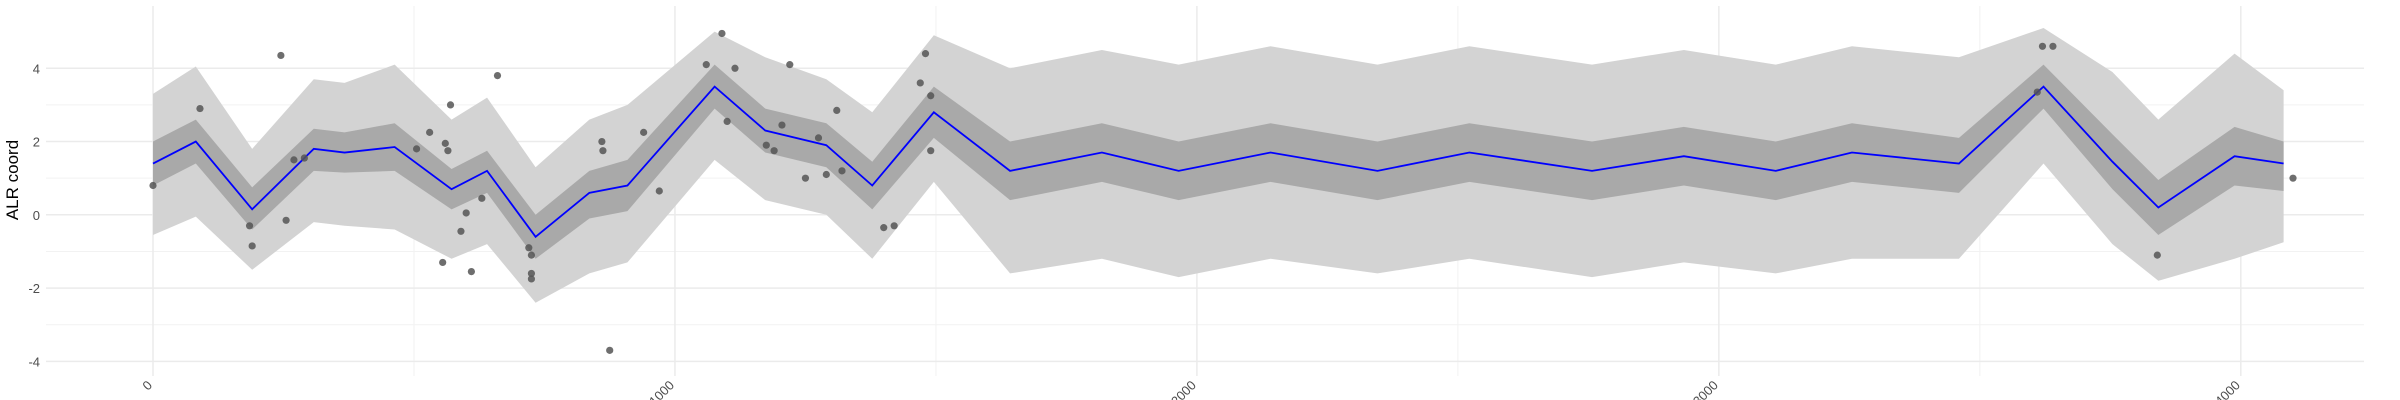 This screenshot has height=400, width=2400. What do you see at coordinates (34, 288) in the screenshot?
I see `y-tick-label: -2` at bounding box center [34, 288].